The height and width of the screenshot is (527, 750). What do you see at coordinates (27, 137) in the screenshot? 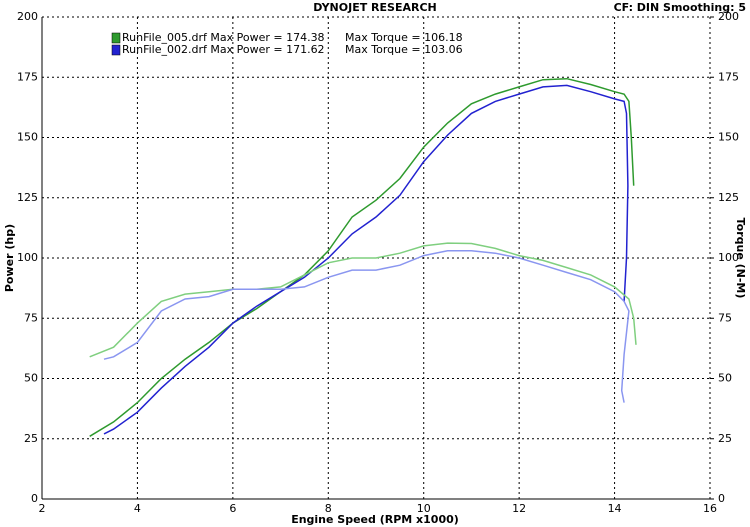
I see `y-tick-label: 150` at bounding box center [27, 137].